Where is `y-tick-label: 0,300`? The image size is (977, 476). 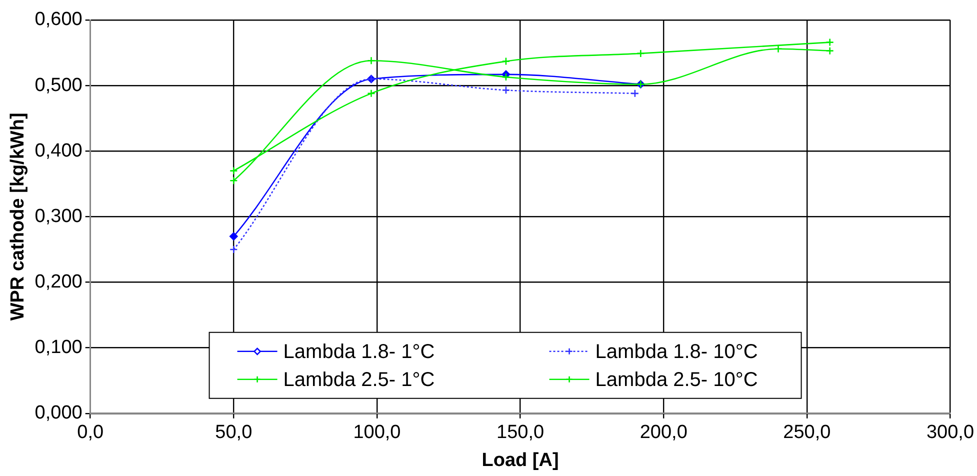 y-tick-label: 0,300 is located at coordinates (58, 216).